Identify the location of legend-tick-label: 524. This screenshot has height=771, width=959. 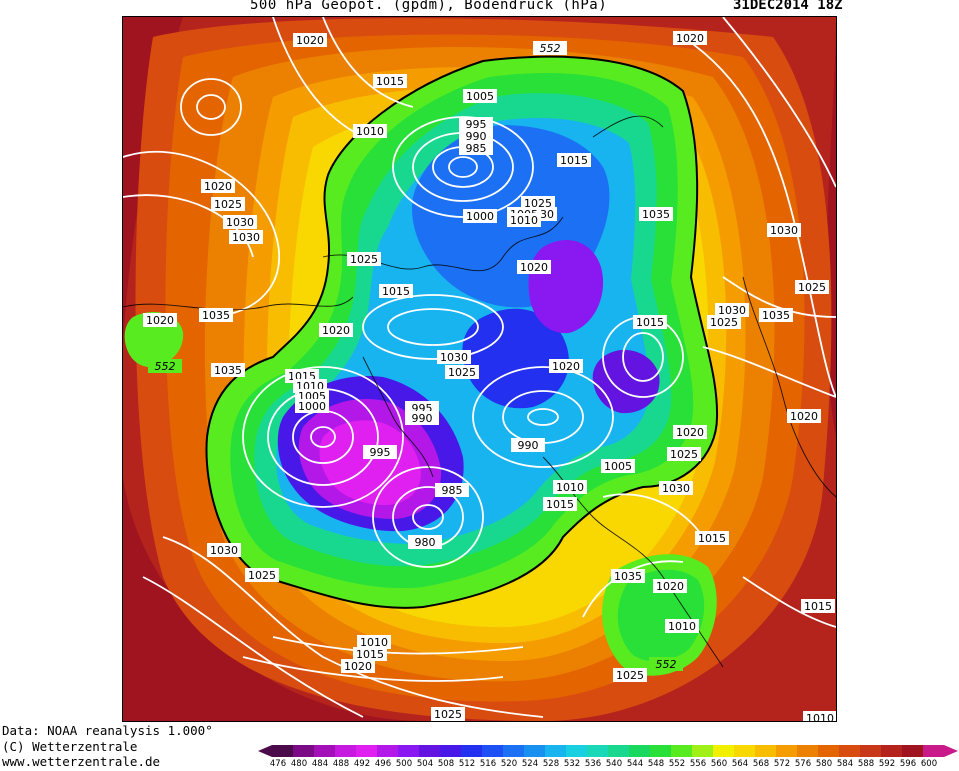
(530, 764).